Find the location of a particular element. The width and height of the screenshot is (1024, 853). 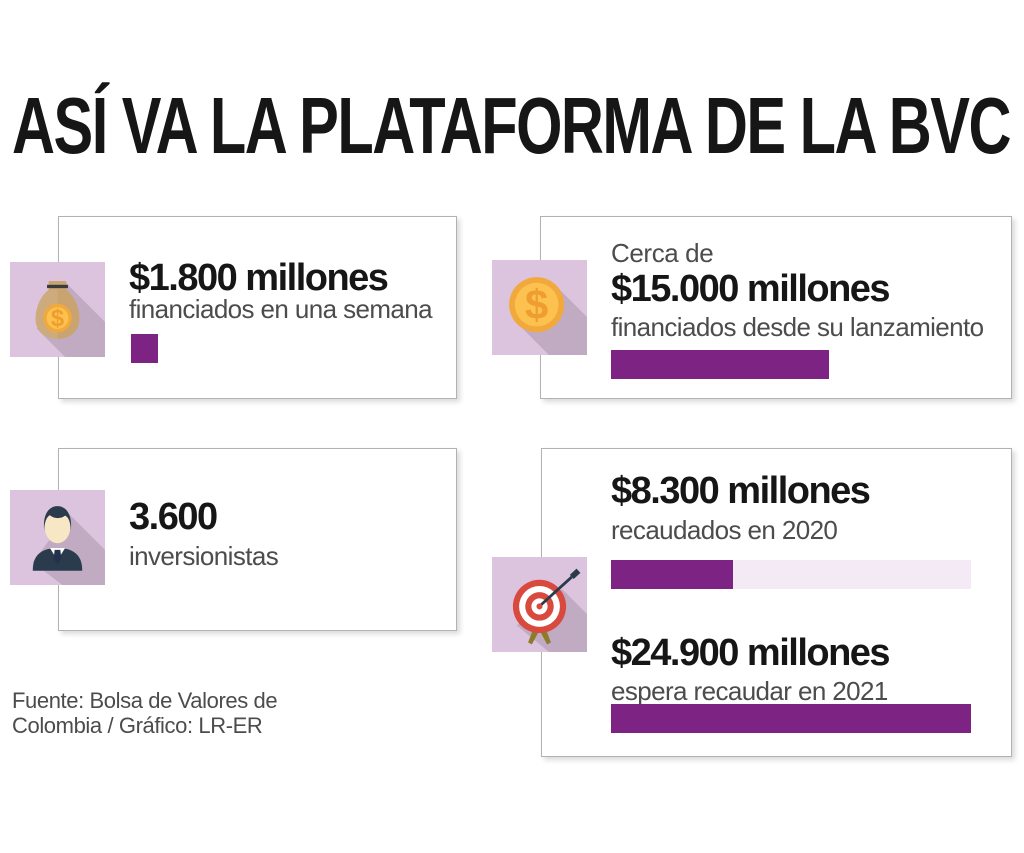

launch-caption: financiados desde su lanzamiento is located at coordinates (797, 327).